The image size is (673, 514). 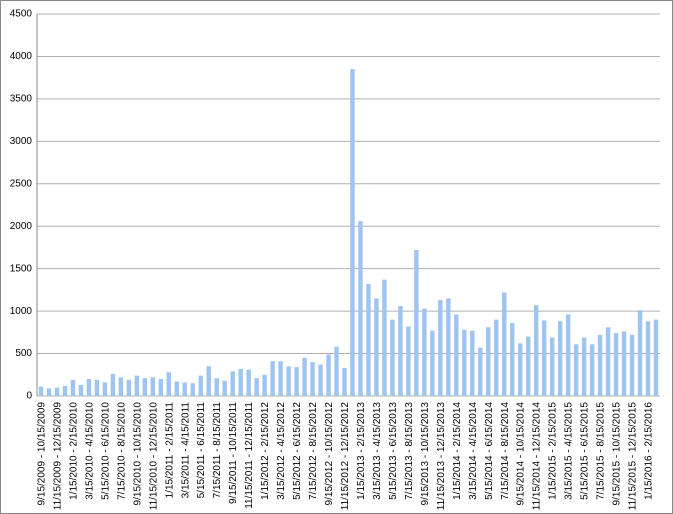 What do you see at coordinates (21, 14) in the screenshot?
I see `y-tick-label: 4500` at bounding box center [21, 14].